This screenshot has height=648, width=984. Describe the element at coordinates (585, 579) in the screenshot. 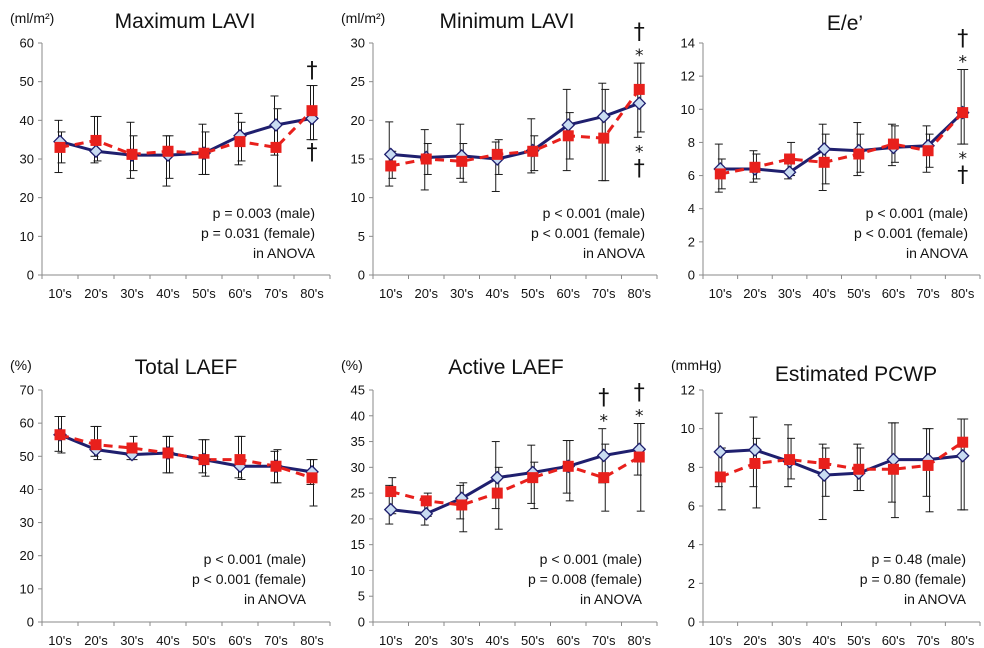

I see `p-value-note: p = 0.008 (female)` at that location.